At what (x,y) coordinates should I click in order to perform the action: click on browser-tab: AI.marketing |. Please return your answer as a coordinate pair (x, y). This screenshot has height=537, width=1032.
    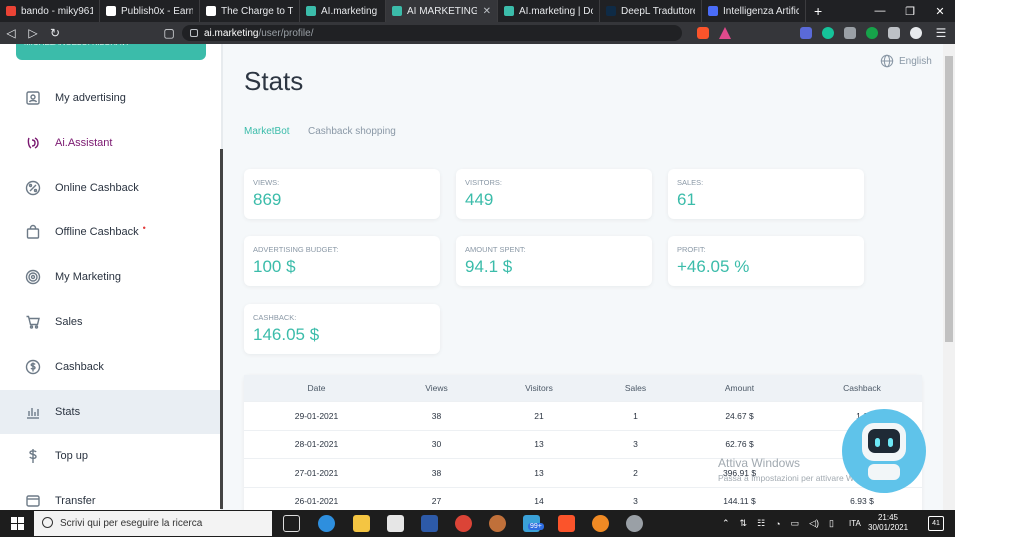
    Looking at the image, I should click on (343, 11).